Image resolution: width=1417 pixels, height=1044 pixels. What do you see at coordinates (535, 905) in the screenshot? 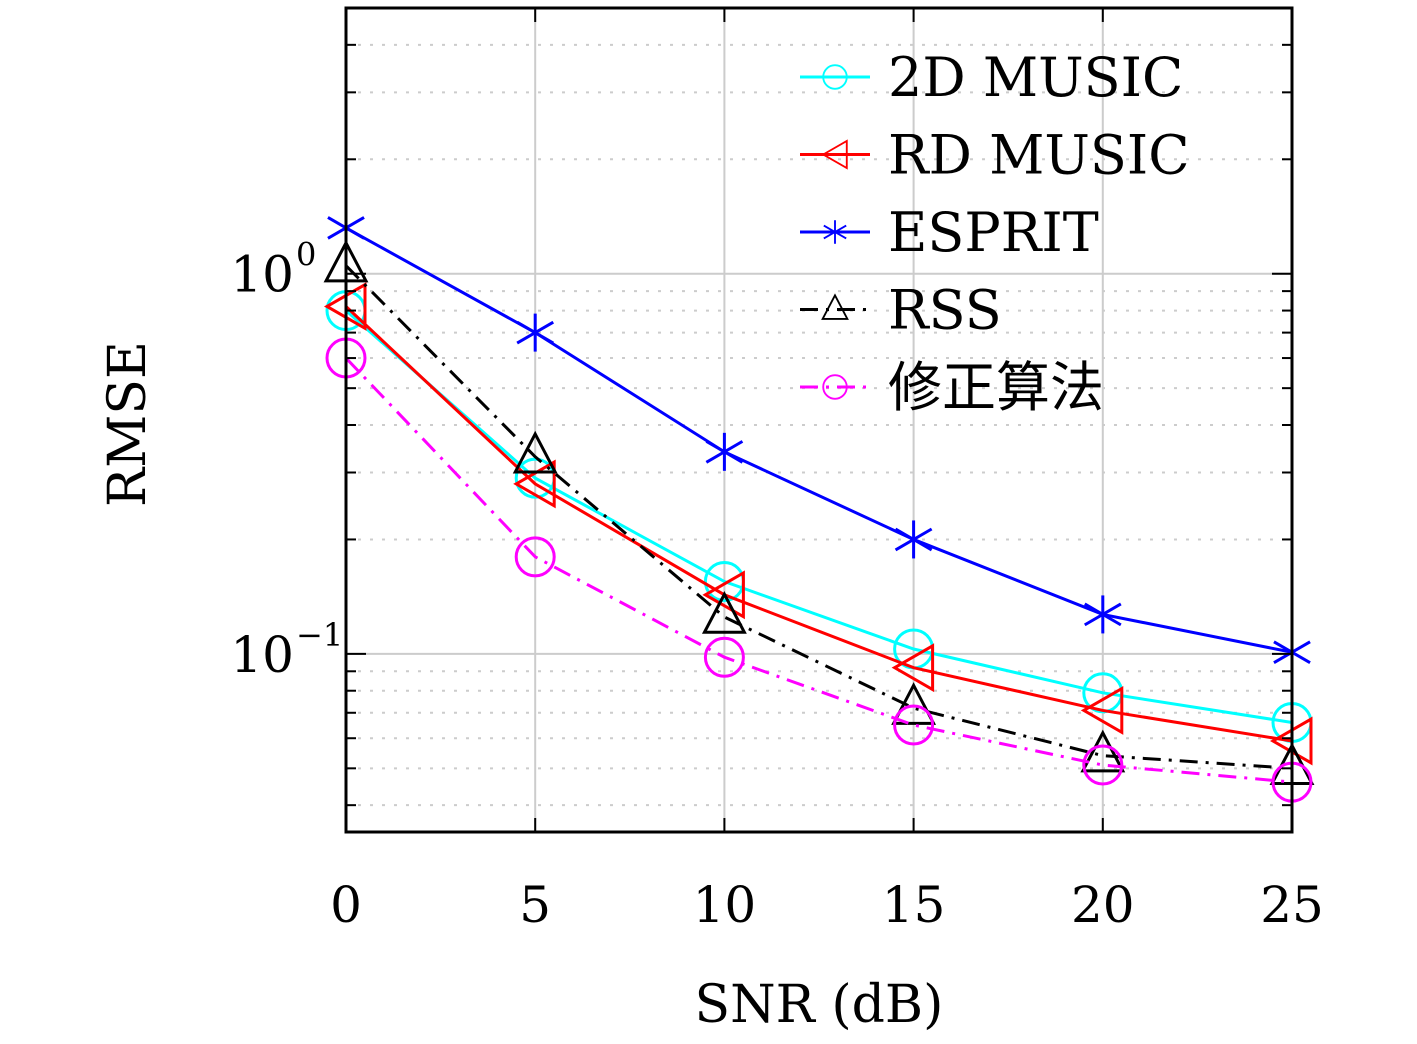
I see `x-tick-label: 5` at bounding box center [535, 905].